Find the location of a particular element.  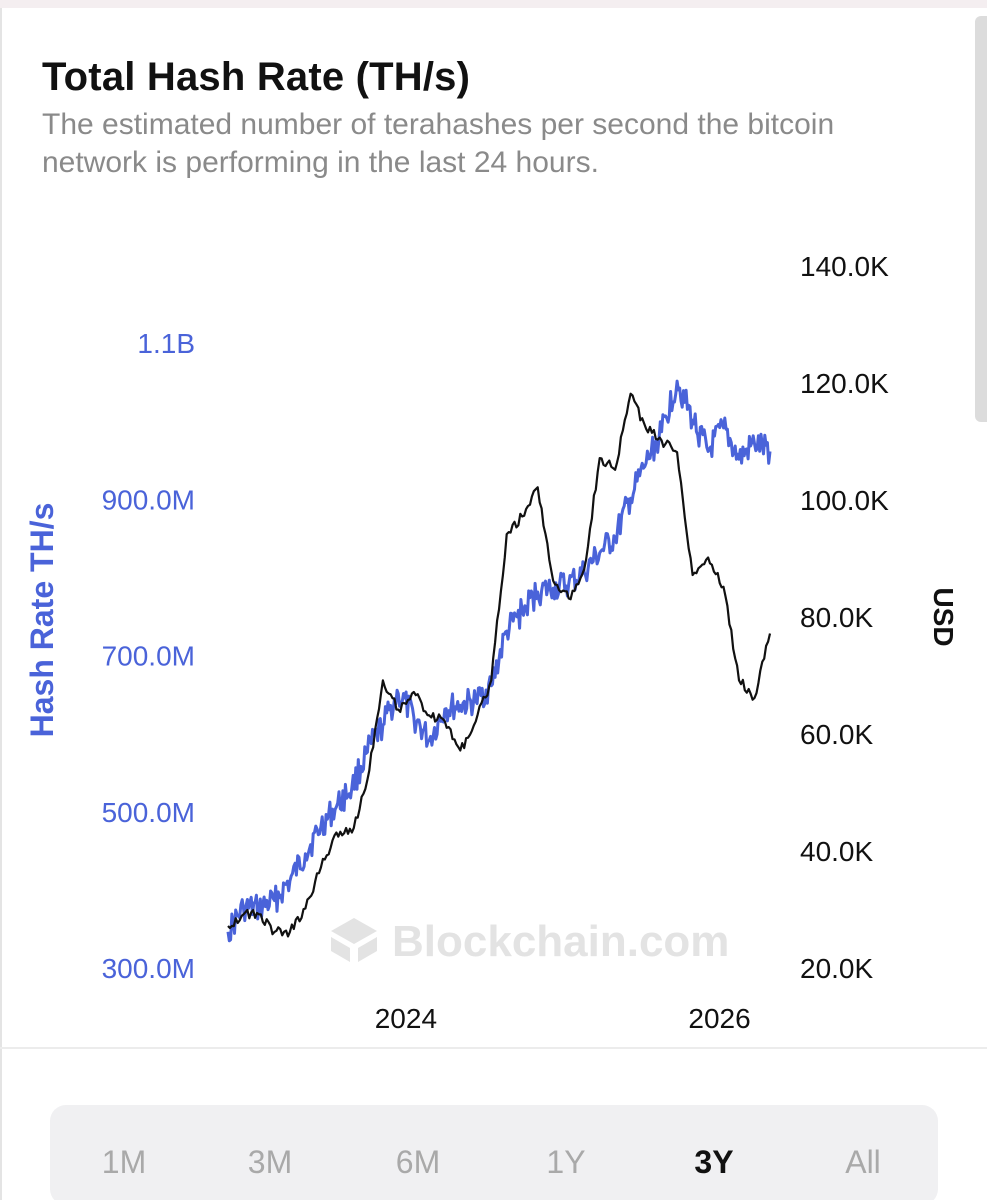

left-border is located at coordinates (1, 604).